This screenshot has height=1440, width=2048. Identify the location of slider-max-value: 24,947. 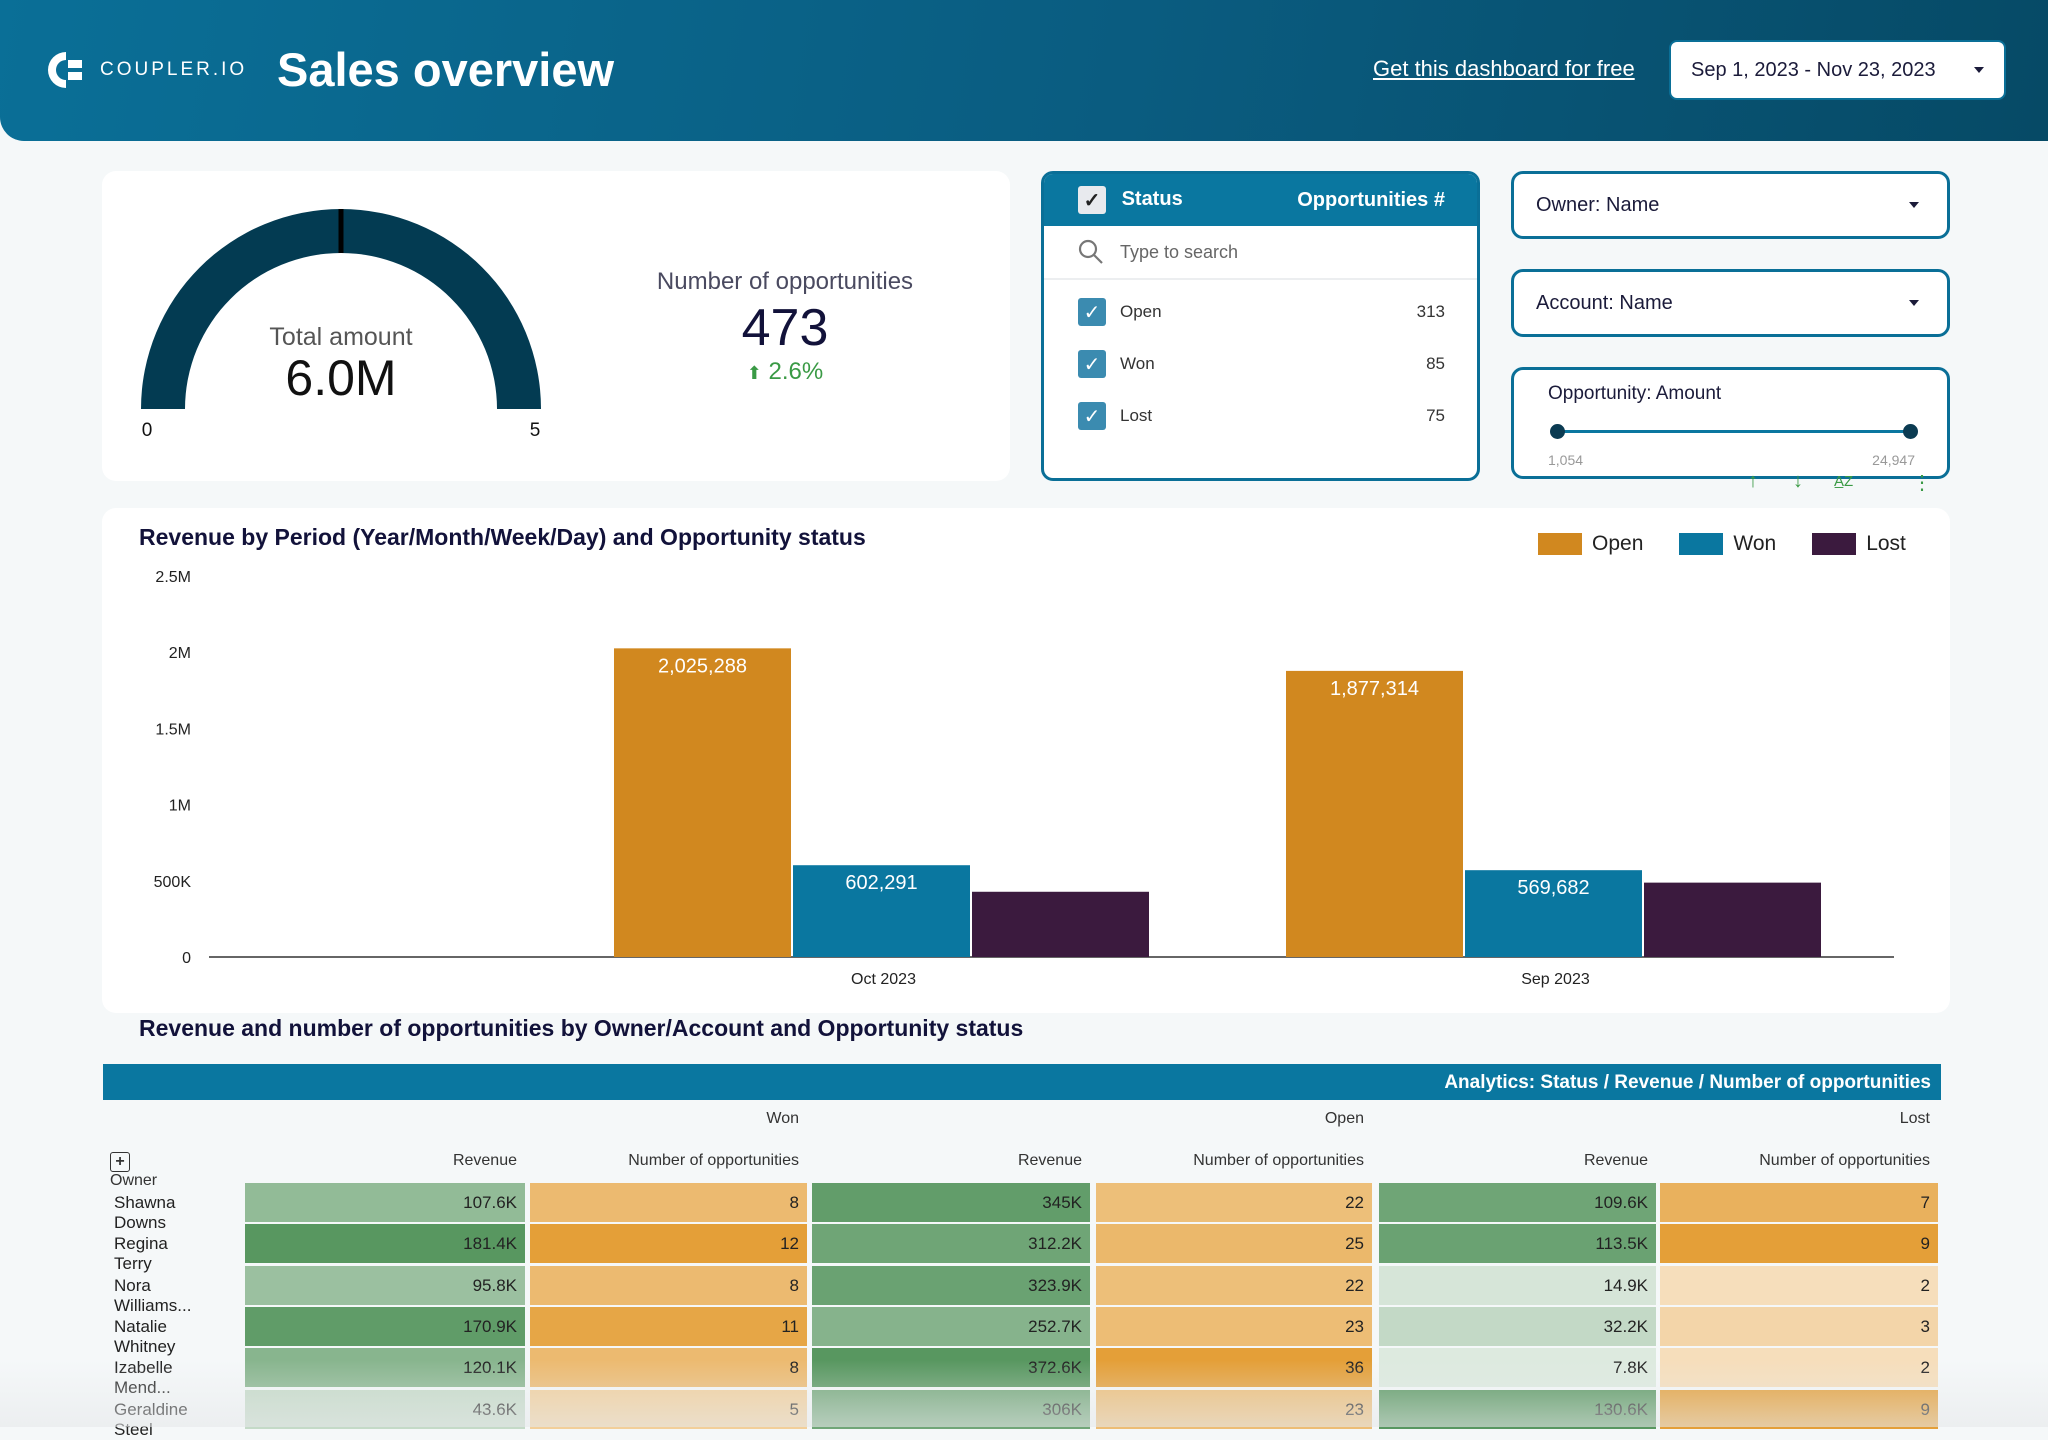
(1893, 460).